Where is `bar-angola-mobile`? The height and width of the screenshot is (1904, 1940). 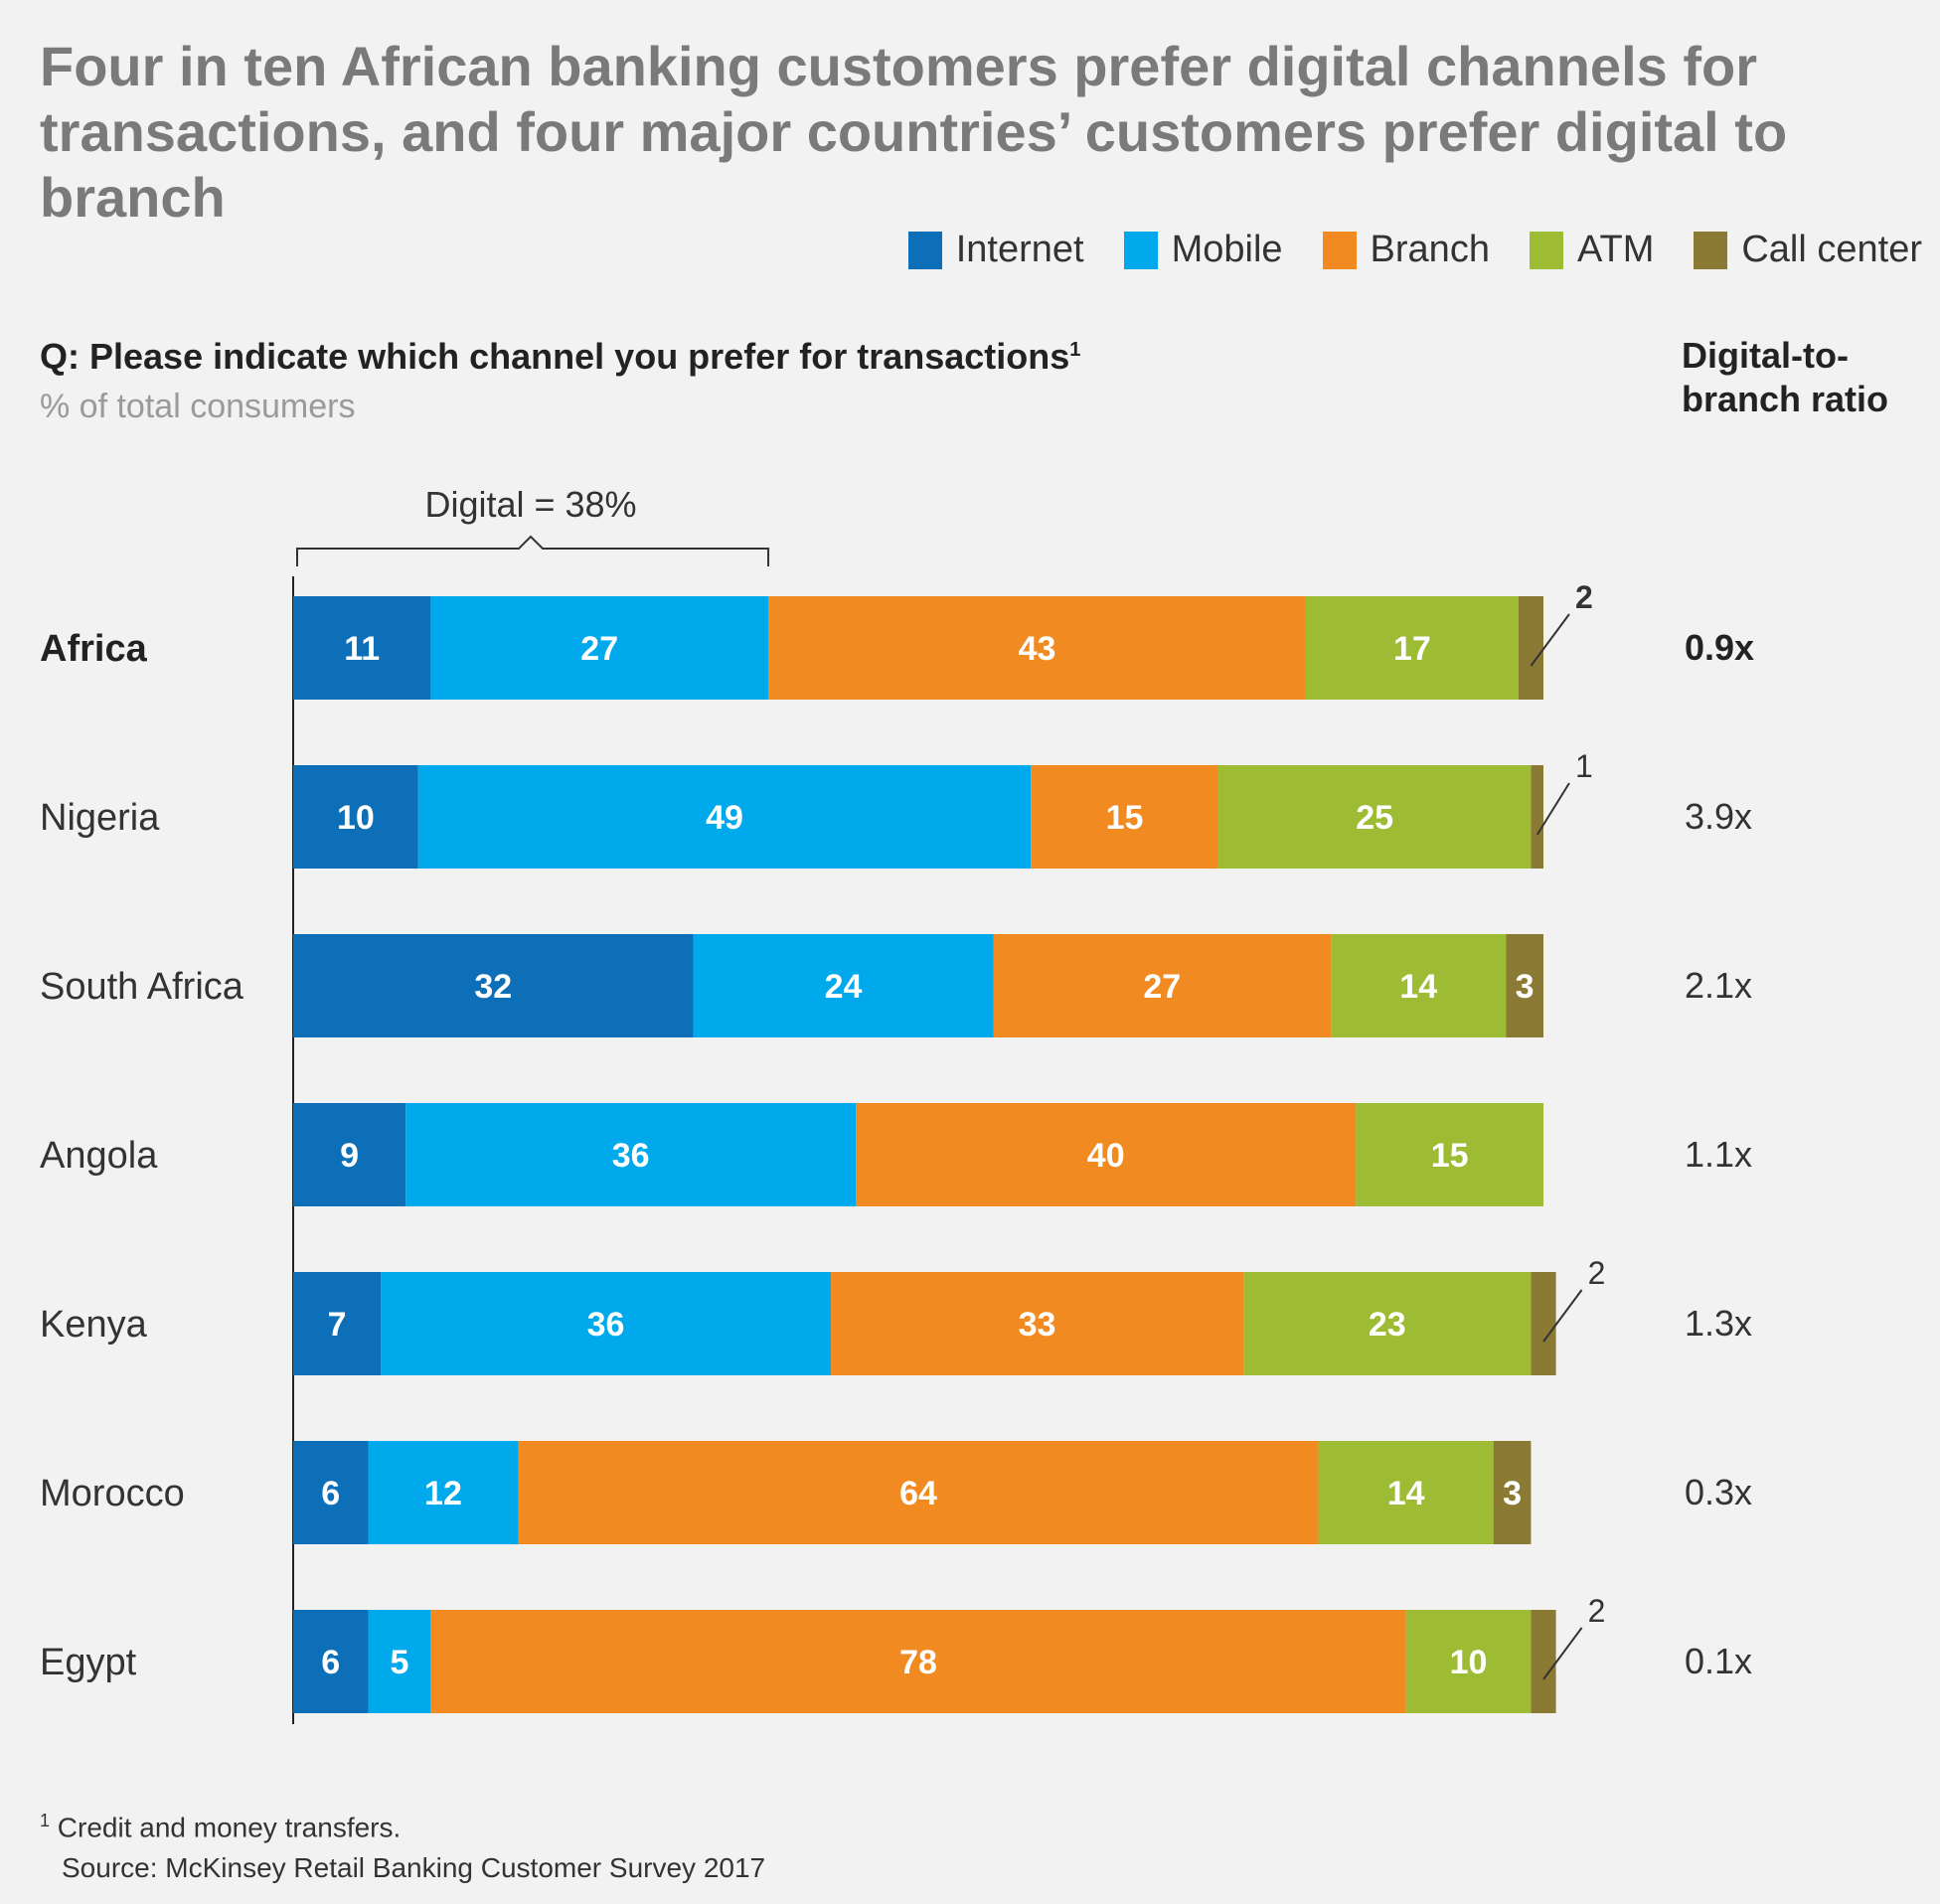
bar-angola-mobile is located at coordinates (631, 1154).